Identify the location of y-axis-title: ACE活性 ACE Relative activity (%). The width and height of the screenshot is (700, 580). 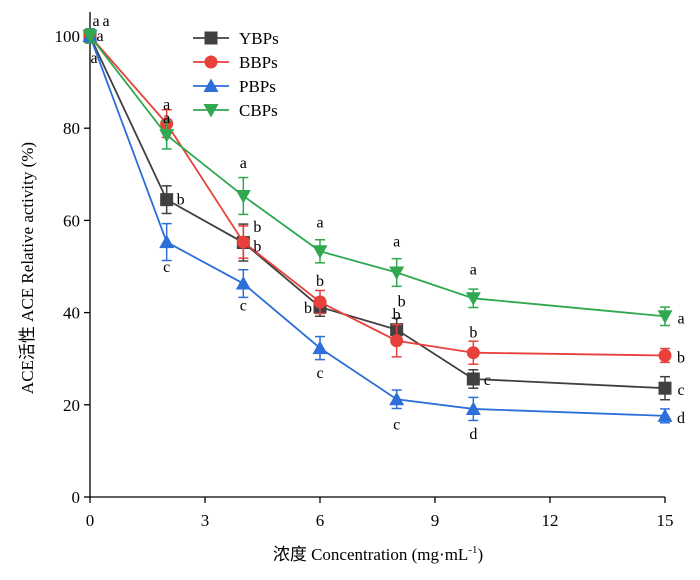
(27, 268).